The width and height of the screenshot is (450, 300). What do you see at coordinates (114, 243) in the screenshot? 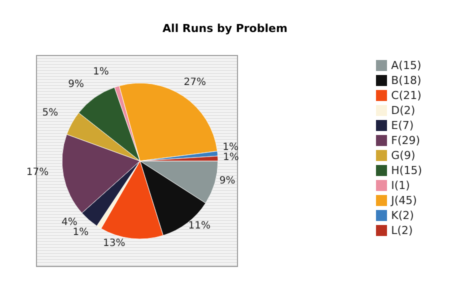
I see `data-label: 13%` at bounding box center [114, 243].